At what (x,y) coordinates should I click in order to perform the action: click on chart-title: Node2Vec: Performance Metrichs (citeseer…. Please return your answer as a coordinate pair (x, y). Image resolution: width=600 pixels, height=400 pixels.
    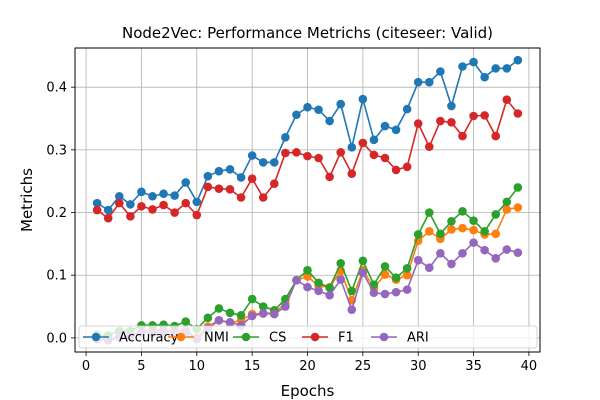
    Looking at the image, I should click on (307, 33).